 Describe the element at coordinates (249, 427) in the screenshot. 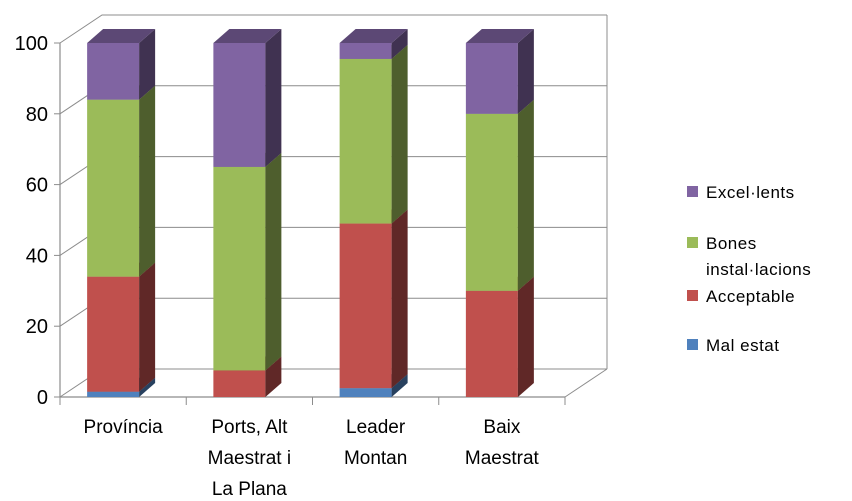

I see `x-label-1-0: Ports, Alt` at that location.